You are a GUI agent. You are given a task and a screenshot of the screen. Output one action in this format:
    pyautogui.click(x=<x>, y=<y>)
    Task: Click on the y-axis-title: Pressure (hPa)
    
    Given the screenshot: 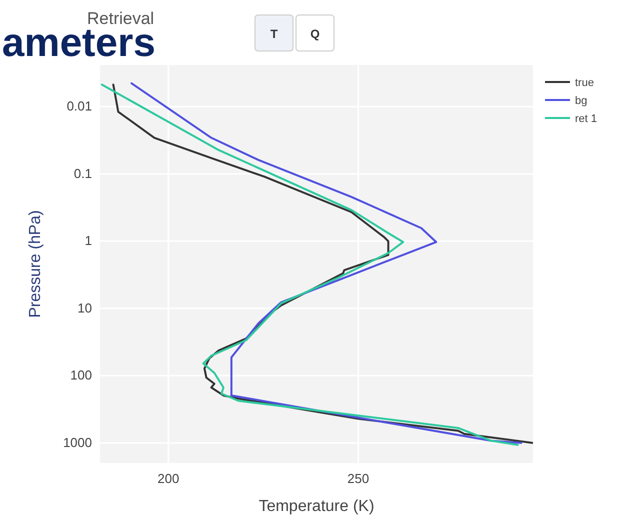 What is the action you would take?
    pyautogui.click(x=35, y=264)
    